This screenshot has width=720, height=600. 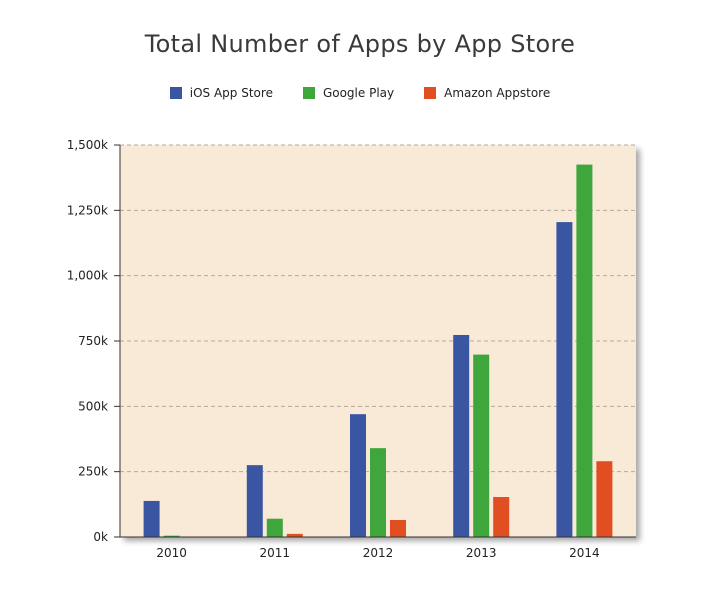 What do you see at coordinates (398, 528) in the screenshot?
I see `bar-amazon-appstore-2012` at bounding box center [398, 528].